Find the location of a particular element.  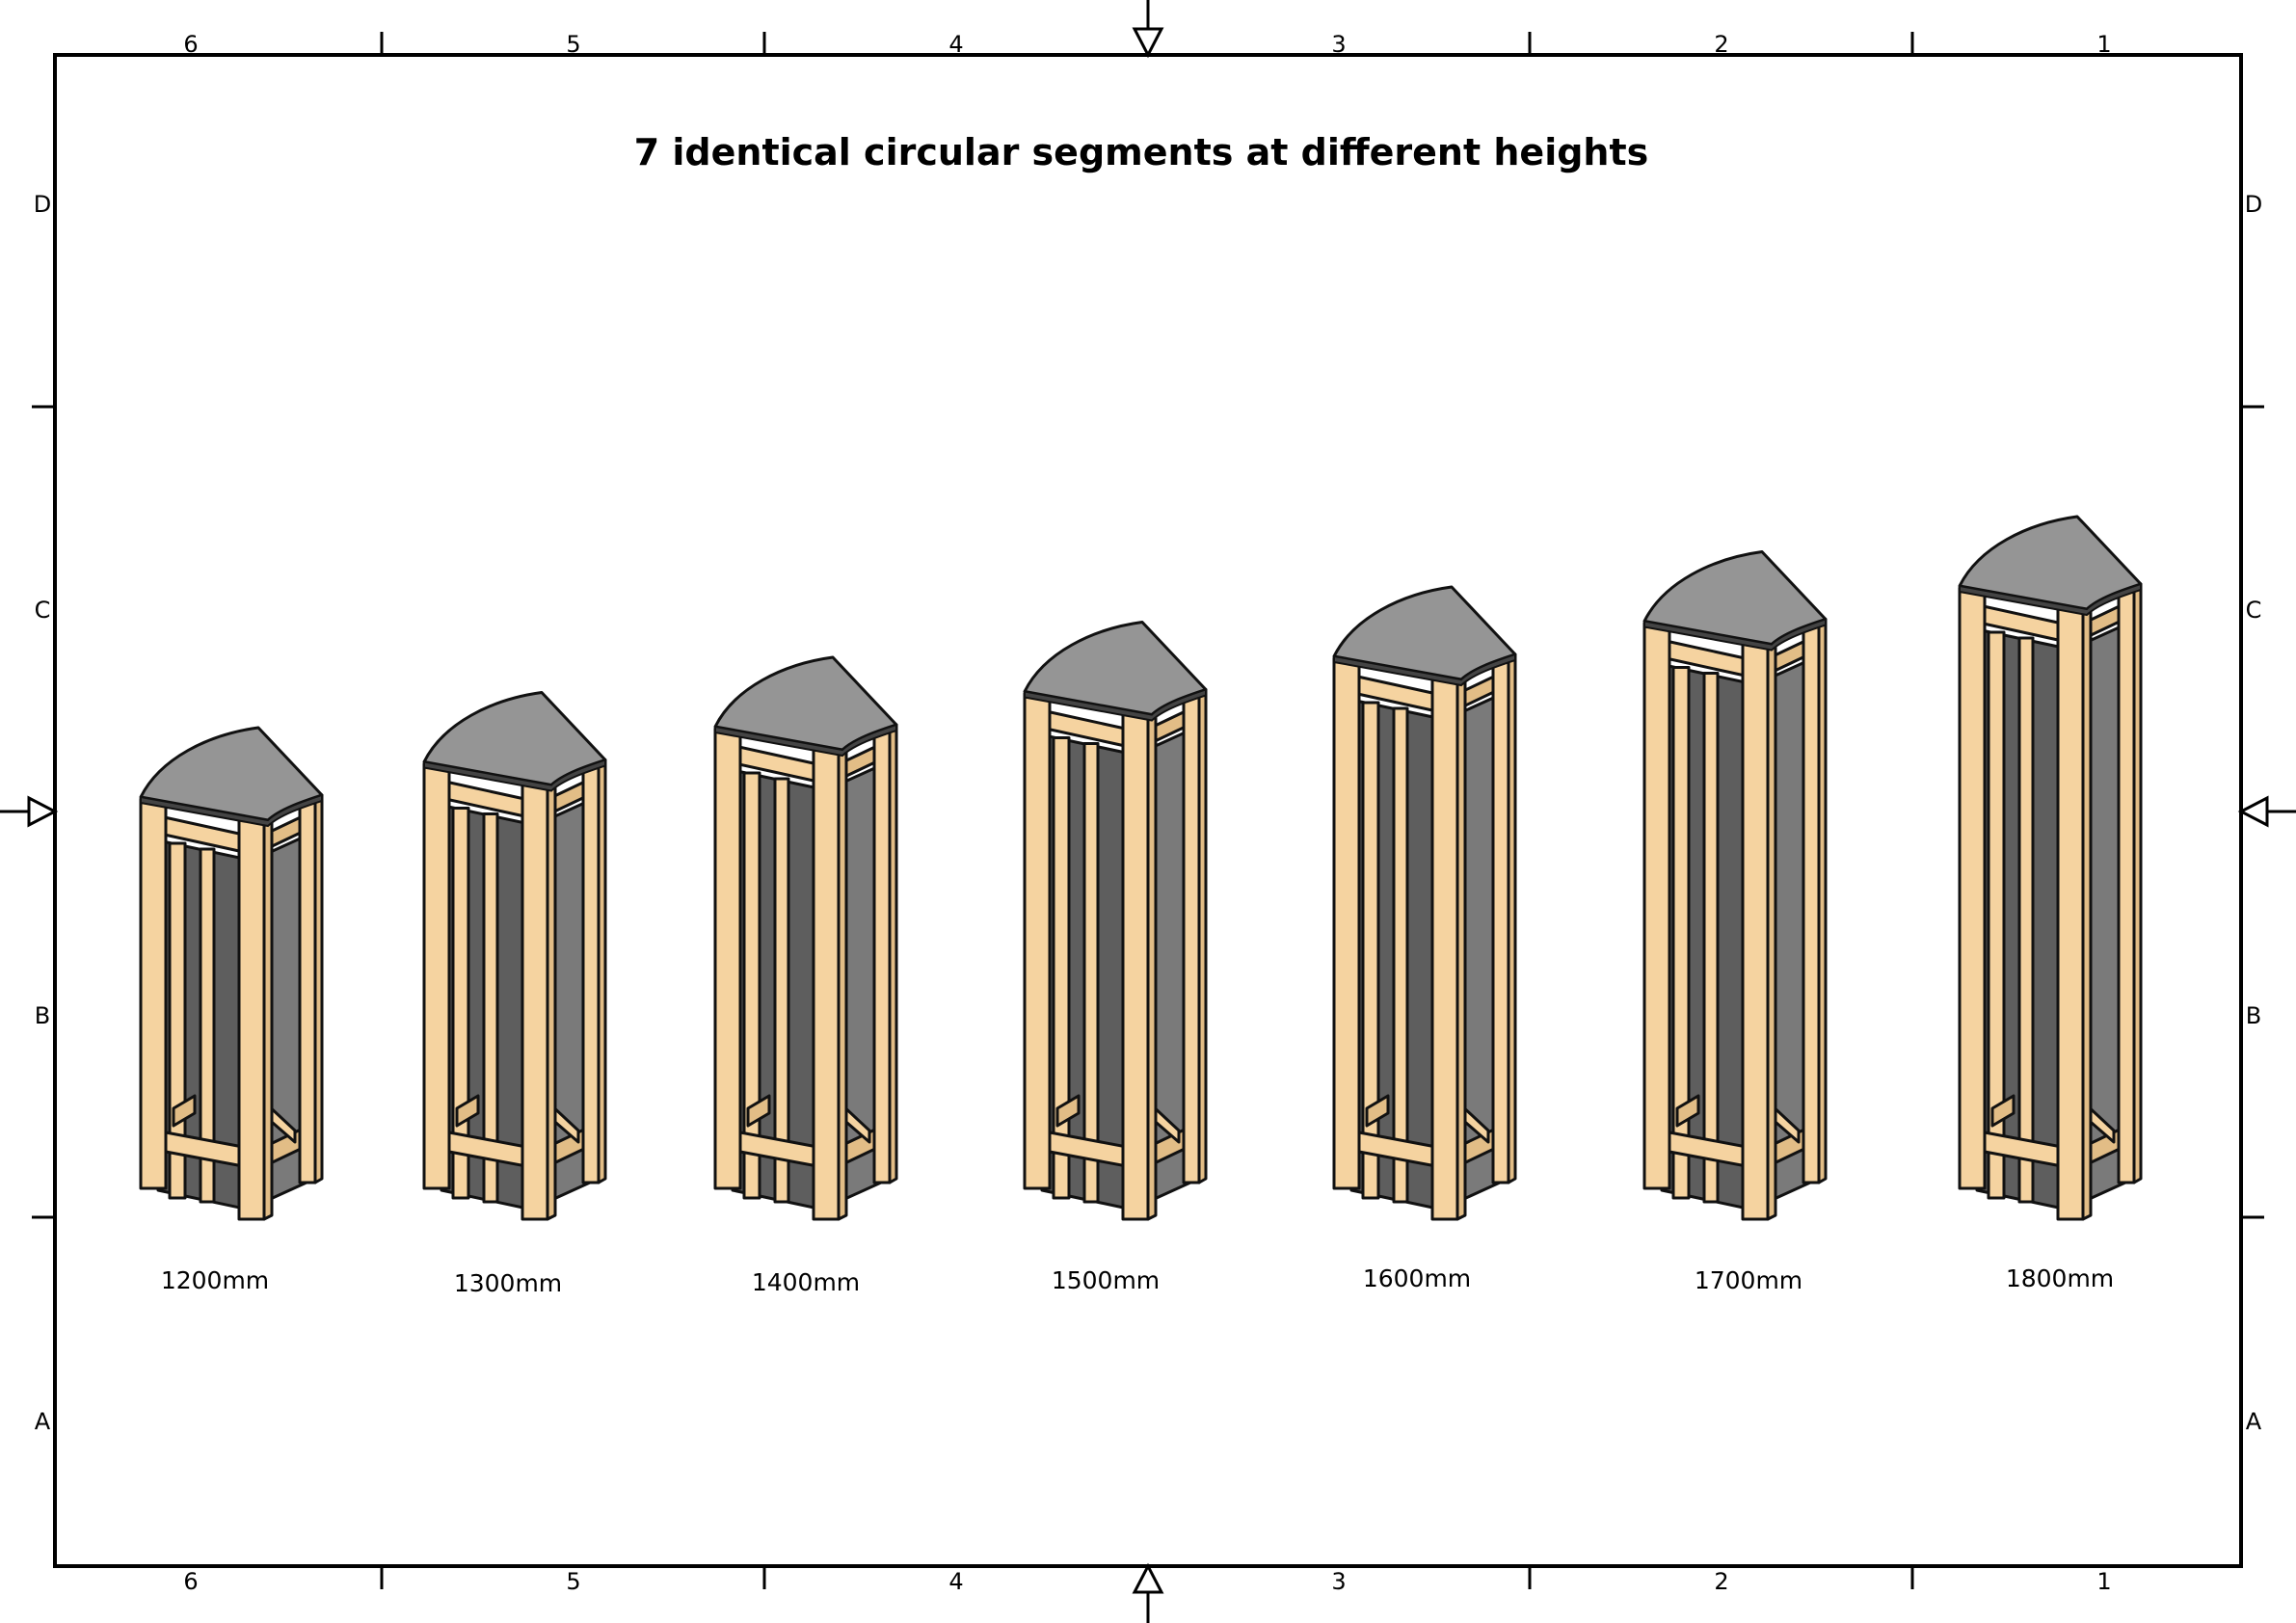

column-label-bottom: 1 is located at coordinates (2103, 1581).